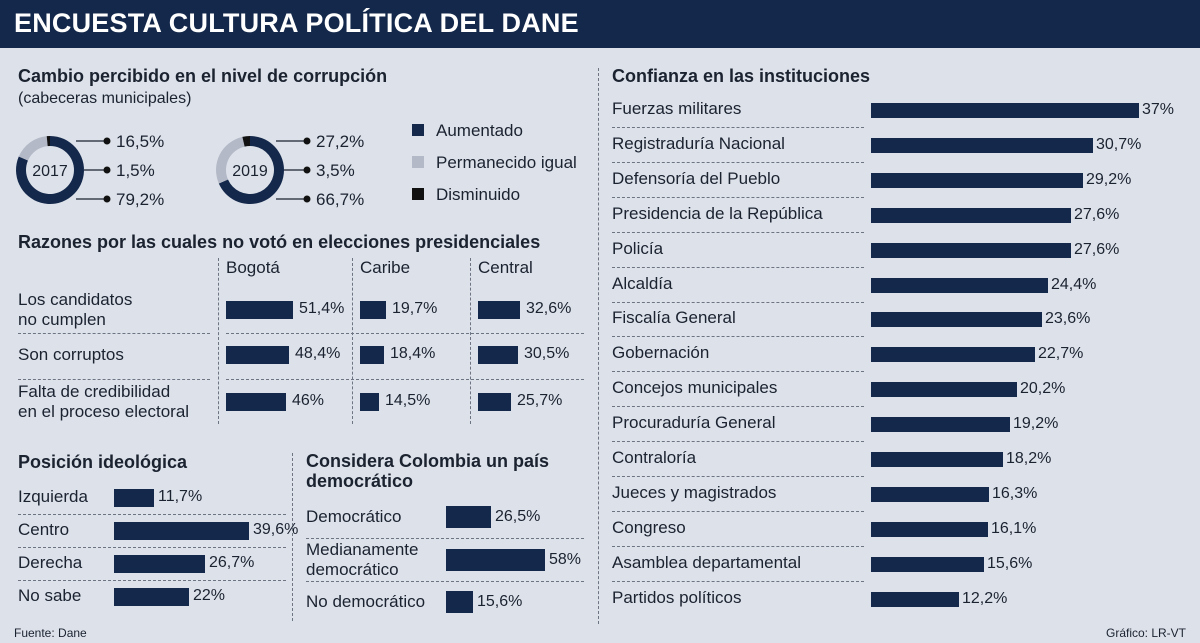 The image size is (1200, 643). What do you see at coordinates (505, 267) in the screenshot?
I see `reasons-col-header-2: Central` at bounding box center [505, 267].